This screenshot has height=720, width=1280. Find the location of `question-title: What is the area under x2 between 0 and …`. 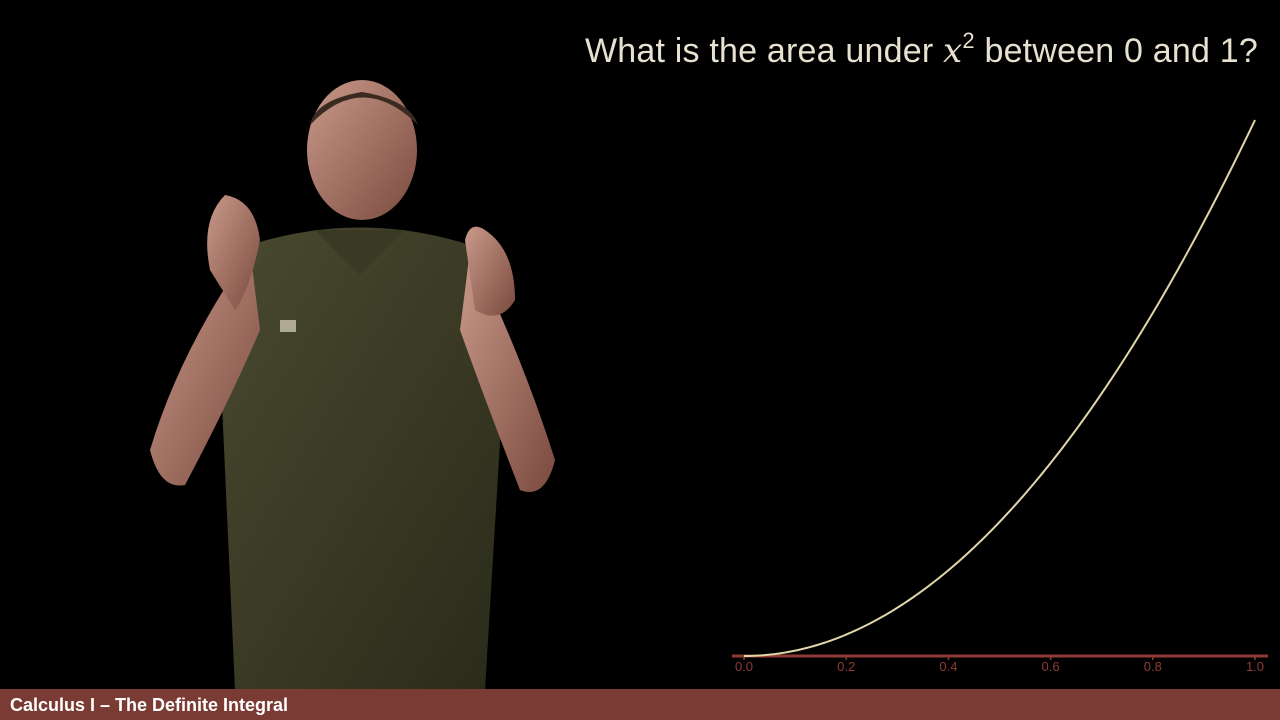

question-title: What is the area under x2 between 0 and … is located at coordinates (921, 49).